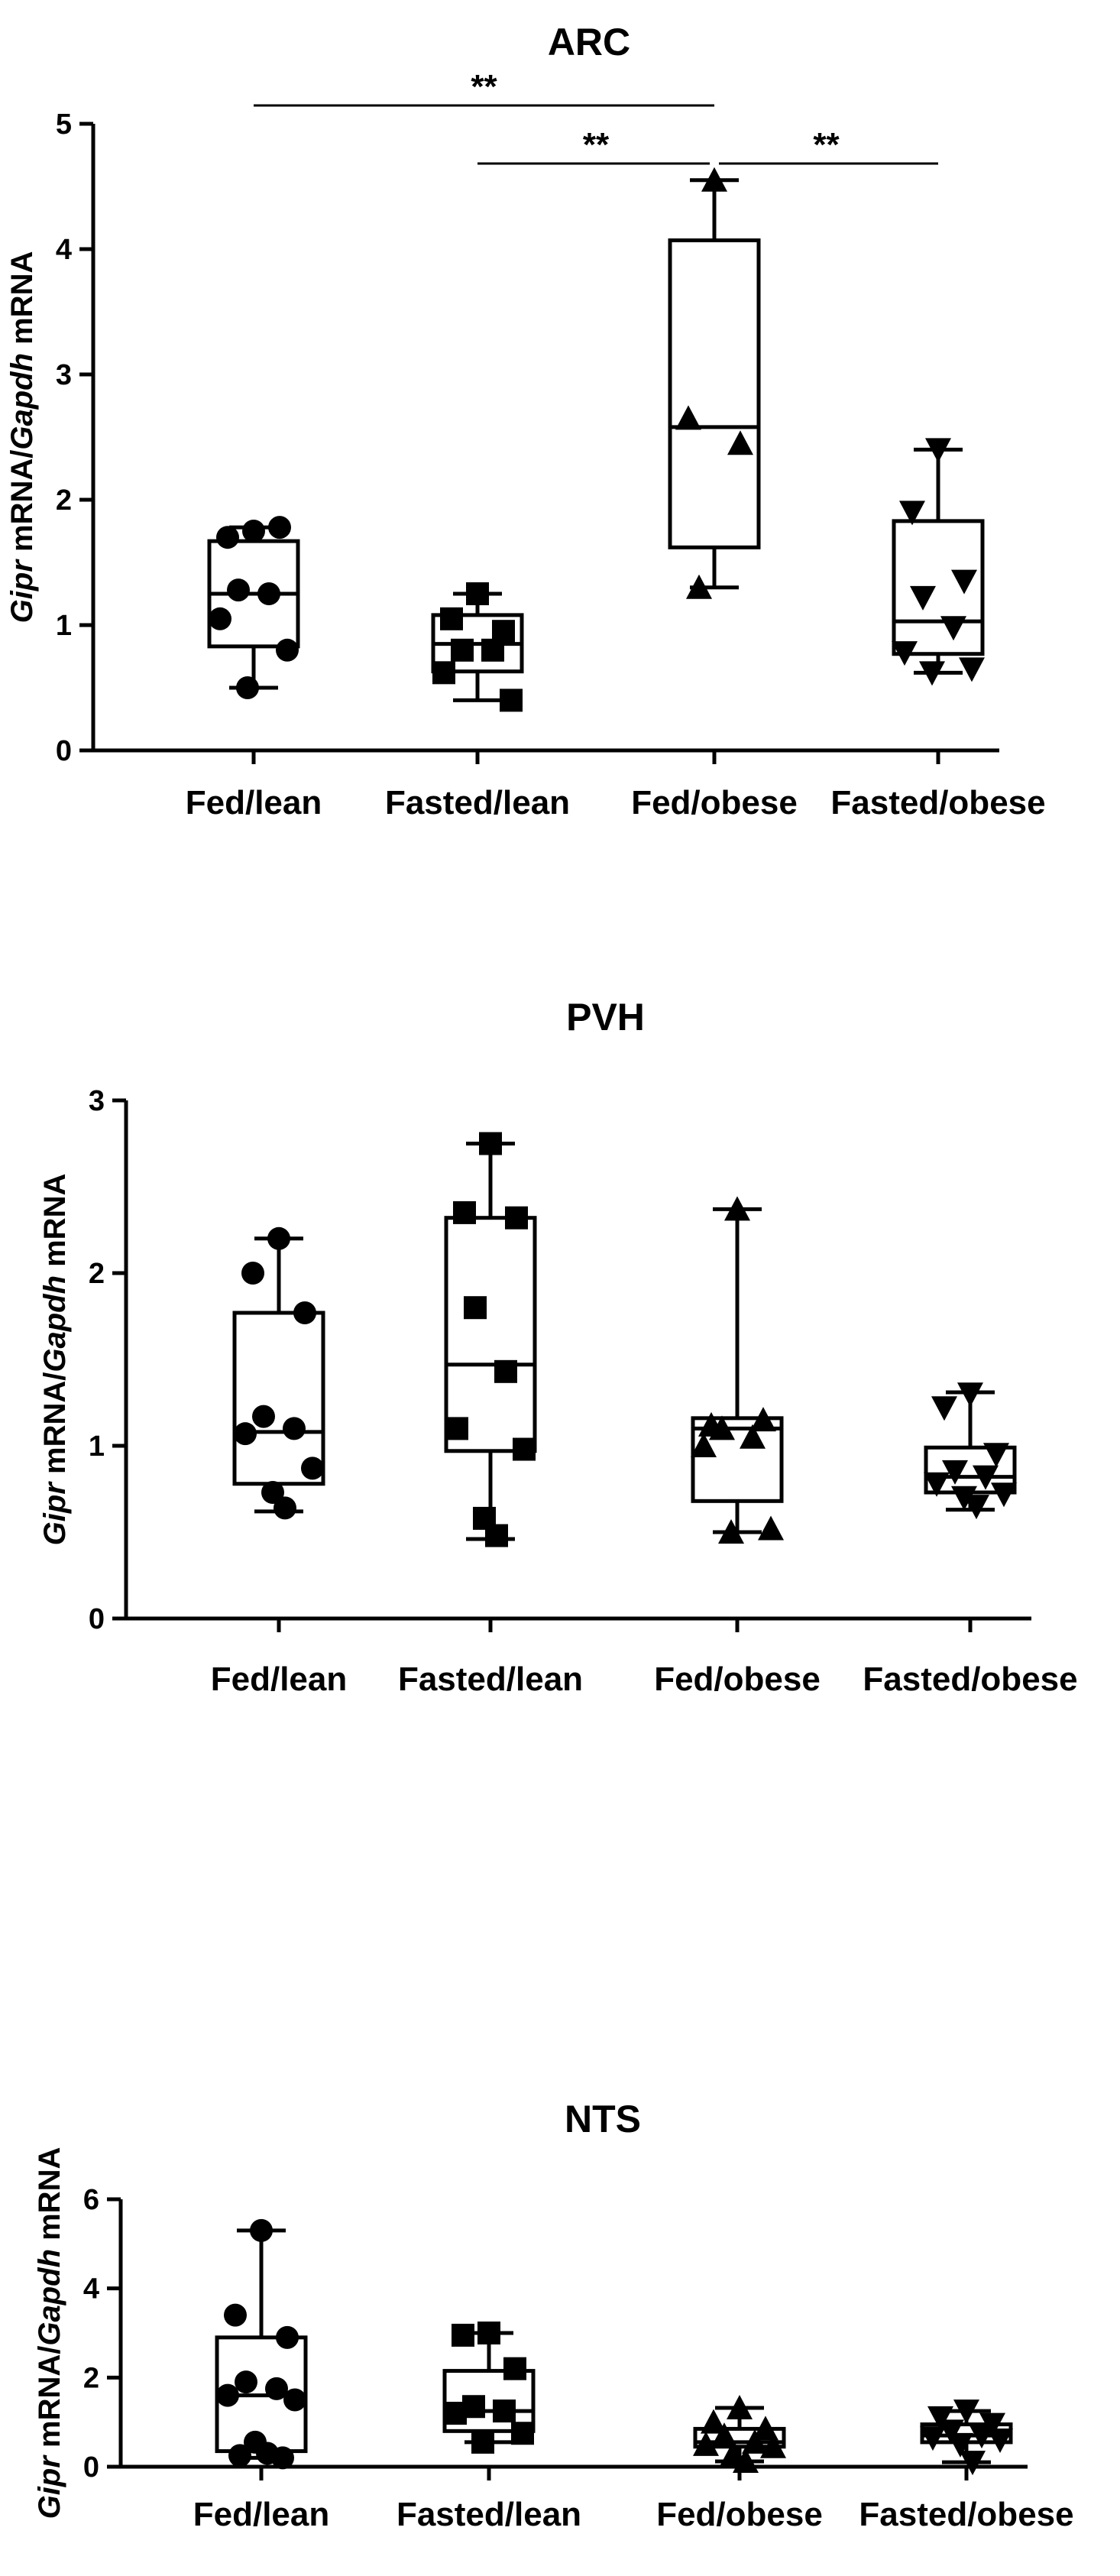  What do you see at coordinates (91, 2467) in the screenshot?
I see `y-tick-label: 0` at bounding box center [91, 2467].